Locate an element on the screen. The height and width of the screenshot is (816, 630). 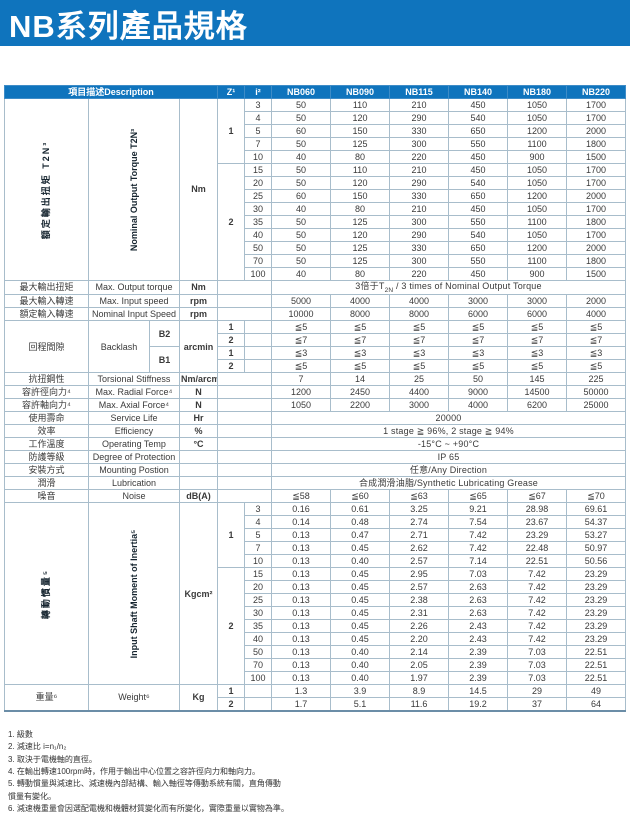
torque-en-label: Nominal Output Torque T2N³ is located at coordinates (133, 189).